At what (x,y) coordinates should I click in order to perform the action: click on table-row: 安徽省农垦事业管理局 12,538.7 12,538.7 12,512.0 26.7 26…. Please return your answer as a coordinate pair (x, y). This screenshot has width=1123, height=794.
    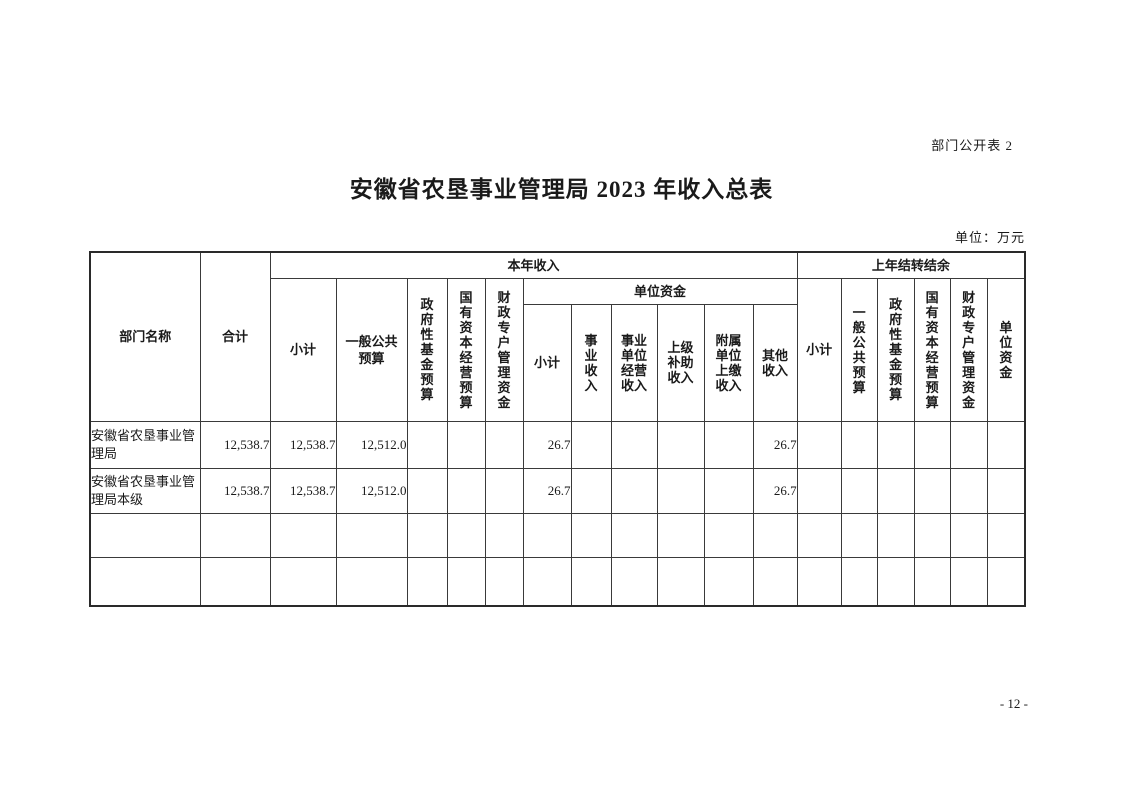
    Looking at the image, I should click on (557, 444).